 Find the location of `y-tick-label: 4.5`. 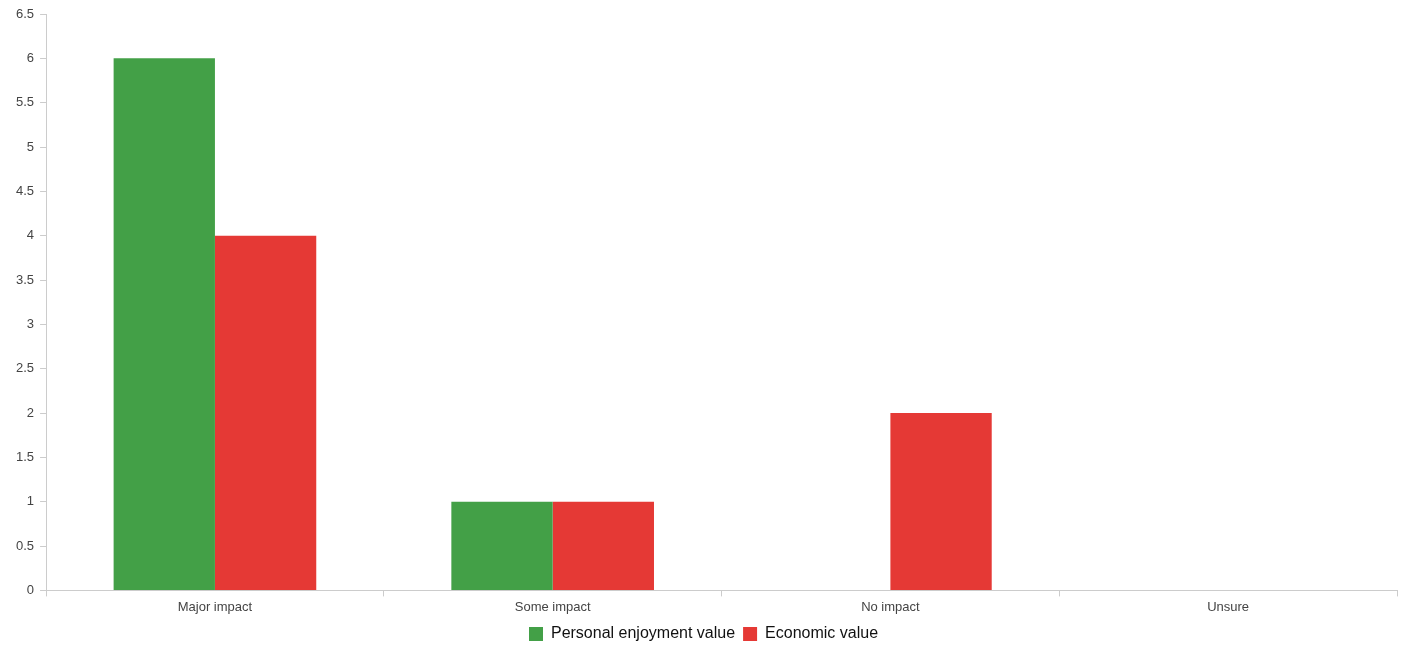

y-tick-label: 4.5 is located at coordinates (25, 190).